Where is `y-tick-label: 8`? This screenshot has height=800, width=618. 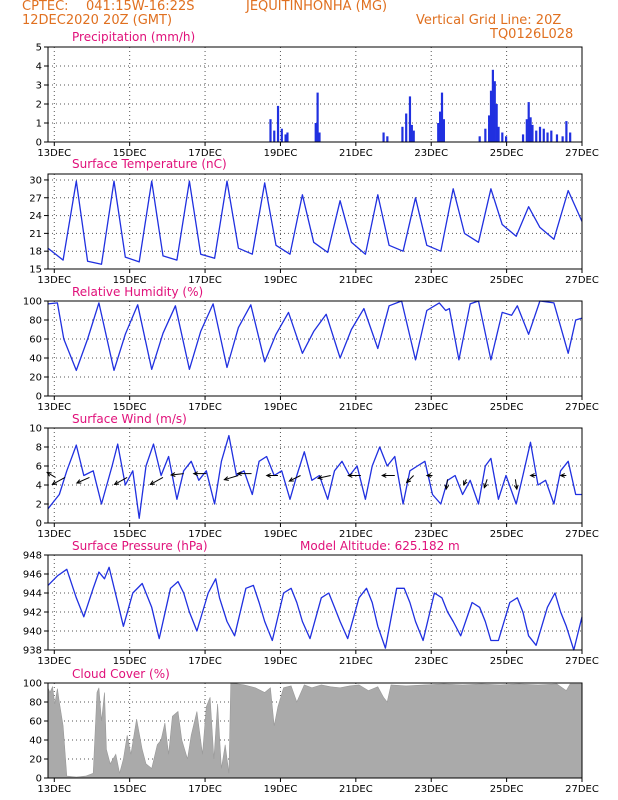
y-tick-label: 8 is located at coordinates (39, 448).